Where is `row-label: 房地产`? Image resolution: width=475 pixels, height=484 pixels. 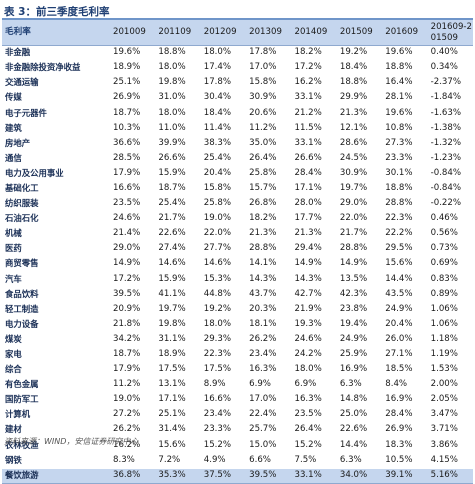
row-label: 房地产 is located at coordinates (56, 144).